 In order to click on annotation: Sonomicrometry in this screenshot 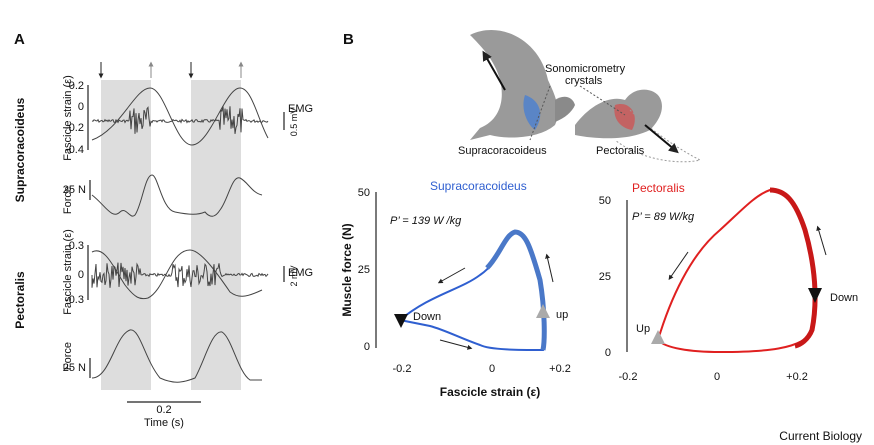, I will do `click(585, 69)`.